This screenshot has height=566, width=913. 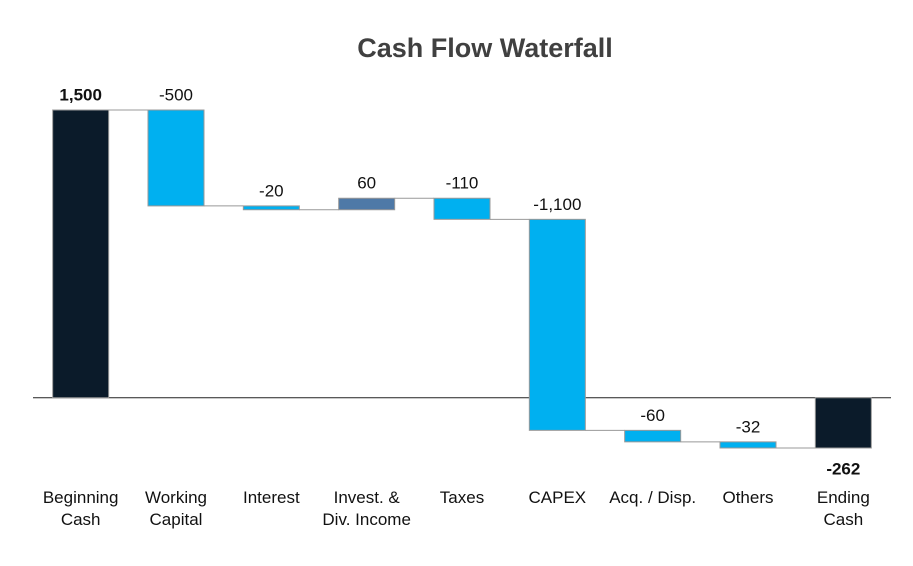 What do you see at coordinates (462, 497) in the screenshot?
I see `x-tick-label: Taxes` at bounding box center [462, 497].